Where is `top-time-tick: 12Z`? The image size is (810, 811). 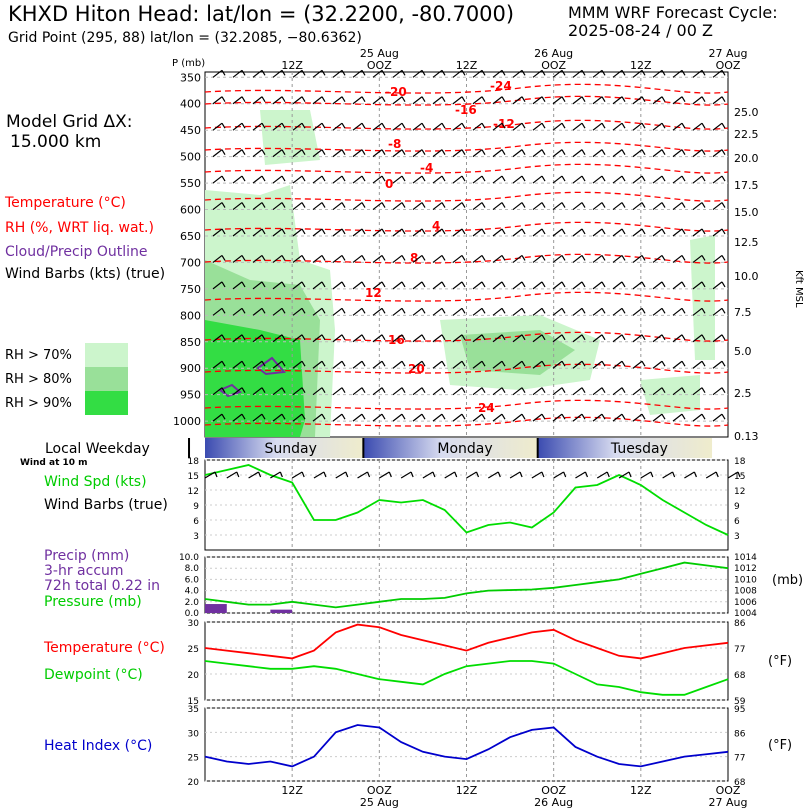
top-time-tick: 12Z is located at coordinates (467, 65).